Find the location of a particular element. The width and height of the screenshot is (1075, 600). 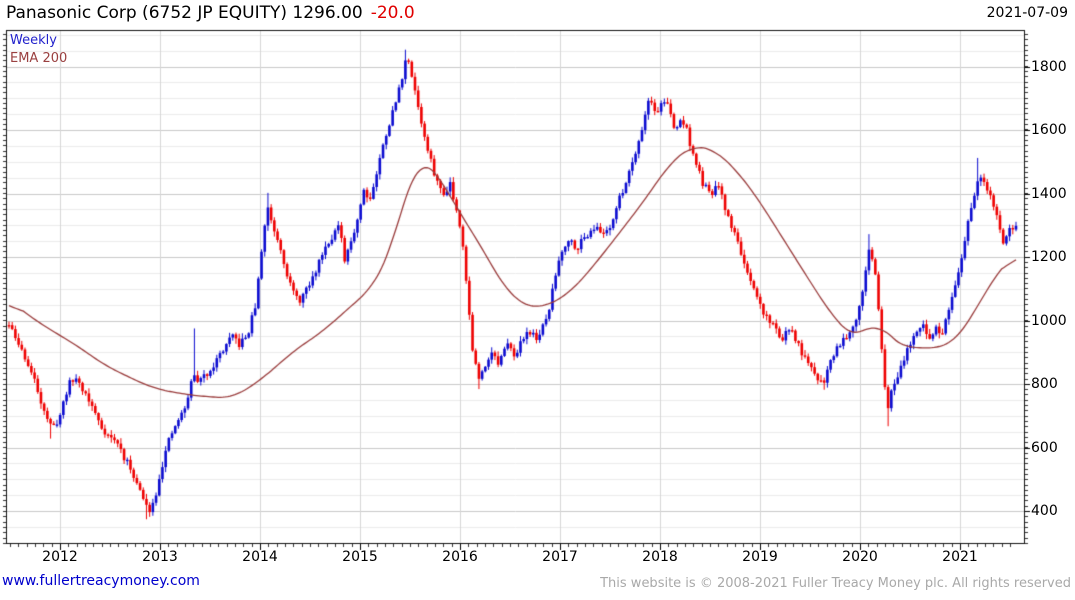

website-link: www.fullertreacymoney.com is located at coordinates (101, 581).